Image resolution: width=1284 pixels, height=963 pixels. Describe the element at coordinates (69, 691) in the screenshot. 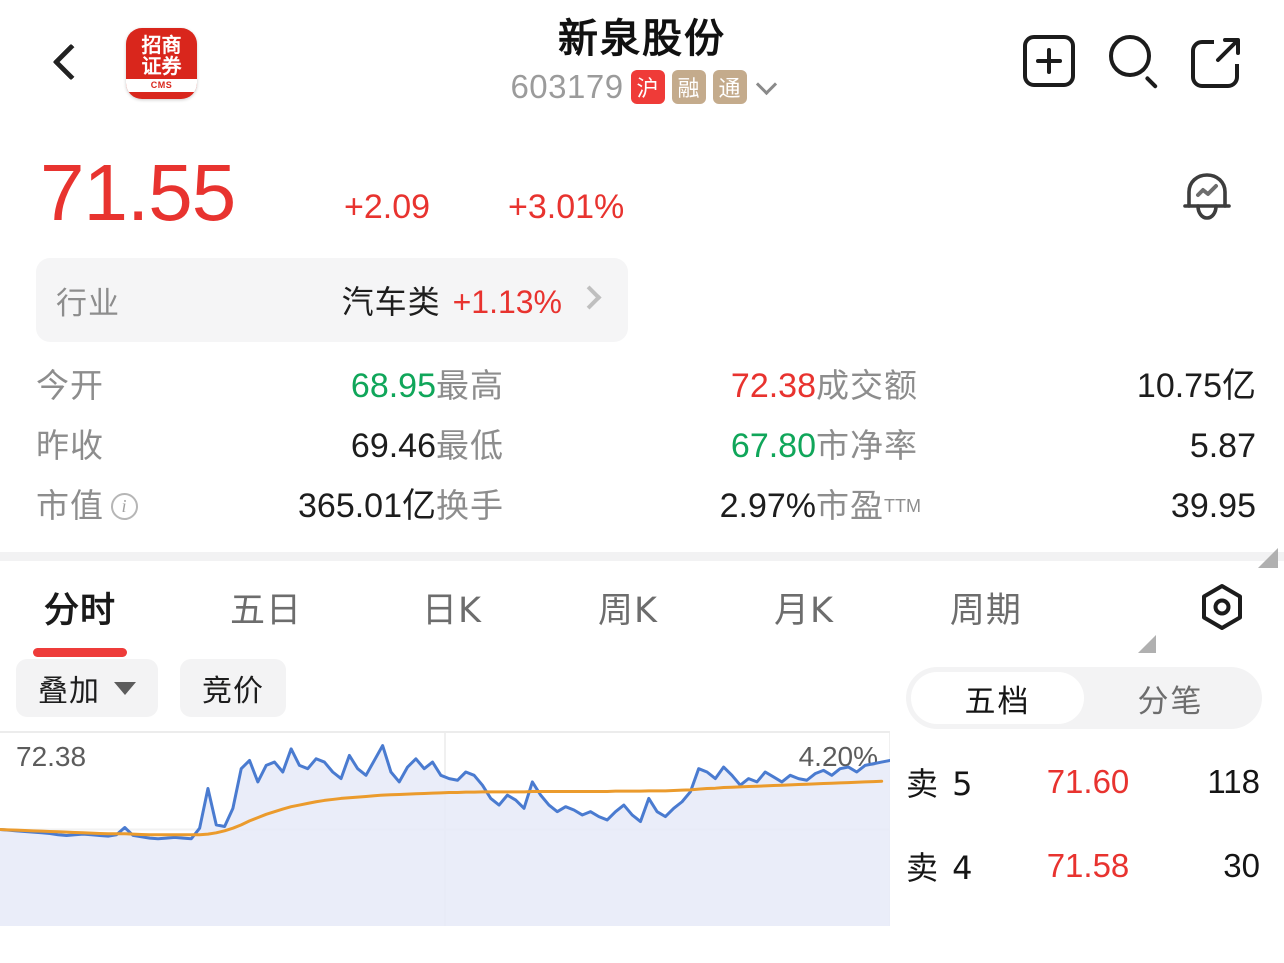

I see `overlay-label: 叠加` at that location.